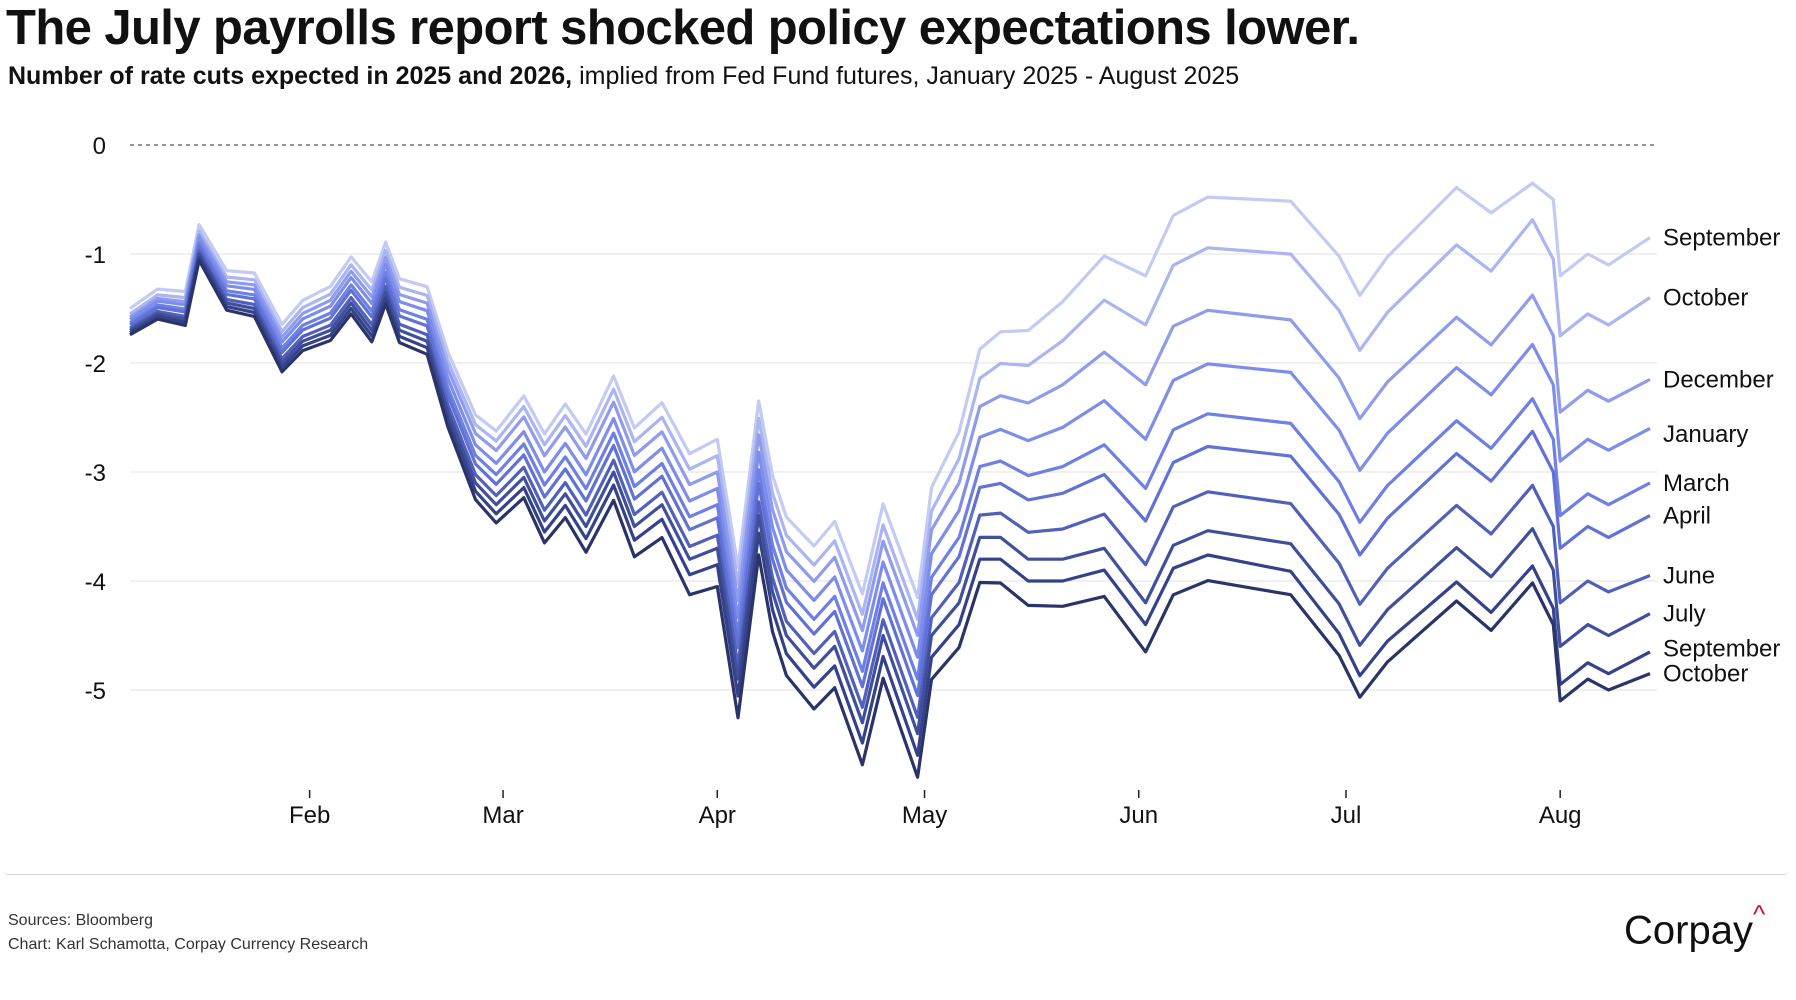  Describe the element at coordinates (95, 691) in the screenshot. I see `y-tick-label: -5` at that location.